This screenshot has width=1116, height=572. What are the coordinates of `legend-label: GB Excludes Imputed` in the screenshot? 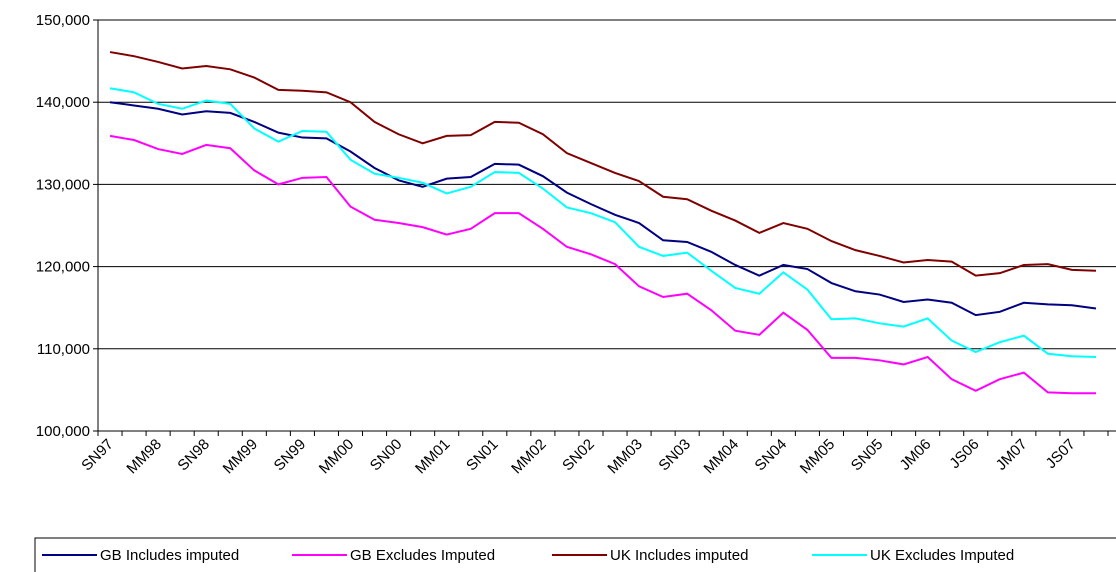 It's located at (422, 555).